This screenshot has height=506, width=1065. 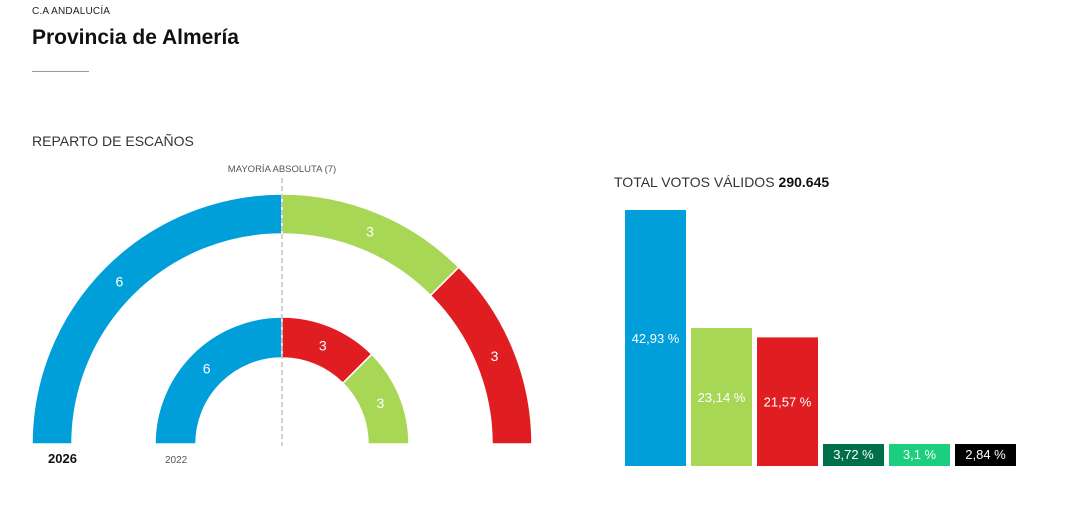 What do you see at coordinates (207, 369) in the screenshot?
I see `seat-label-2022-1: 6` at bounding box center [207, 369].